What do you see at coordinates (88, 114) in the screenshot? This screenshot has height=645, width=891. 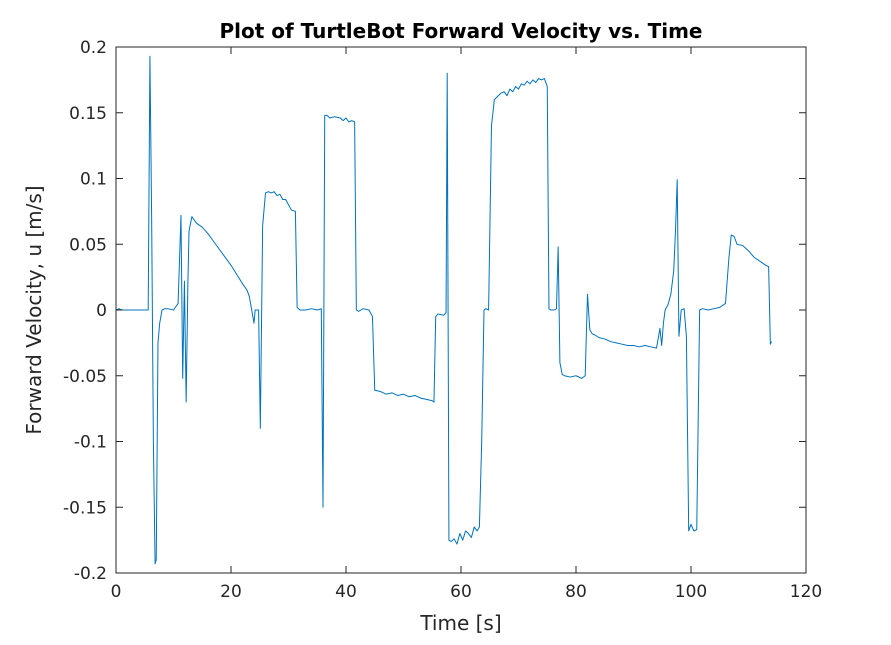 I see `y-tick-label: 0.15` at bounding box center [88, 114].